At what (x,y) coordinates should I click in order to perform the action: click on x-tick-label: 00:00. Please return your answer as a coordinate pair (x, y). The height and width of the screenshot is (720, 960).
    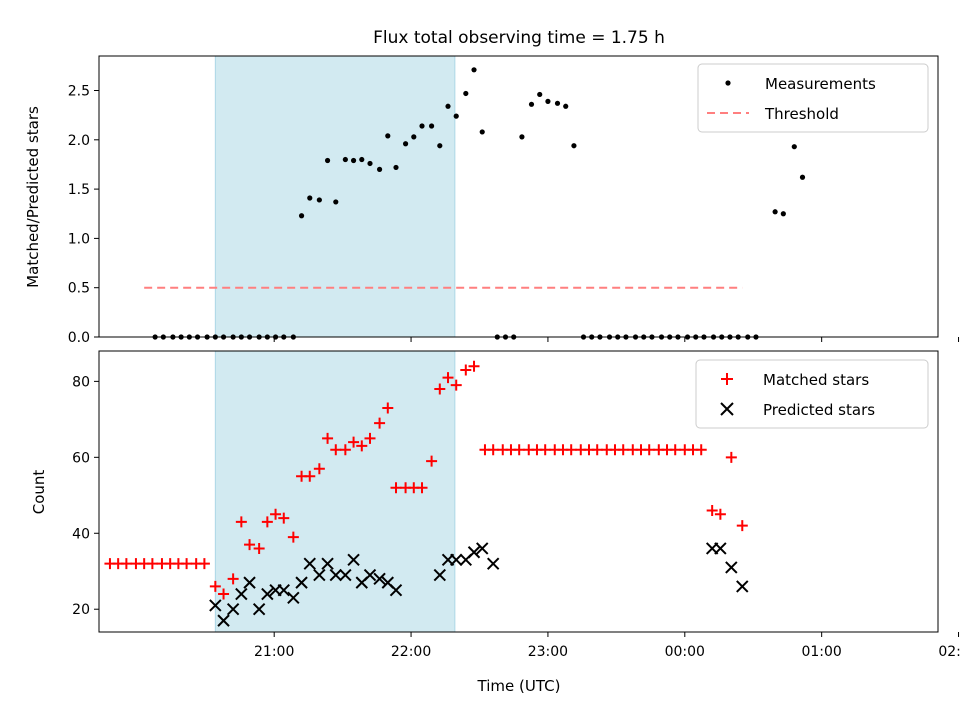
    Looking at the image, I should click on (685, 652).